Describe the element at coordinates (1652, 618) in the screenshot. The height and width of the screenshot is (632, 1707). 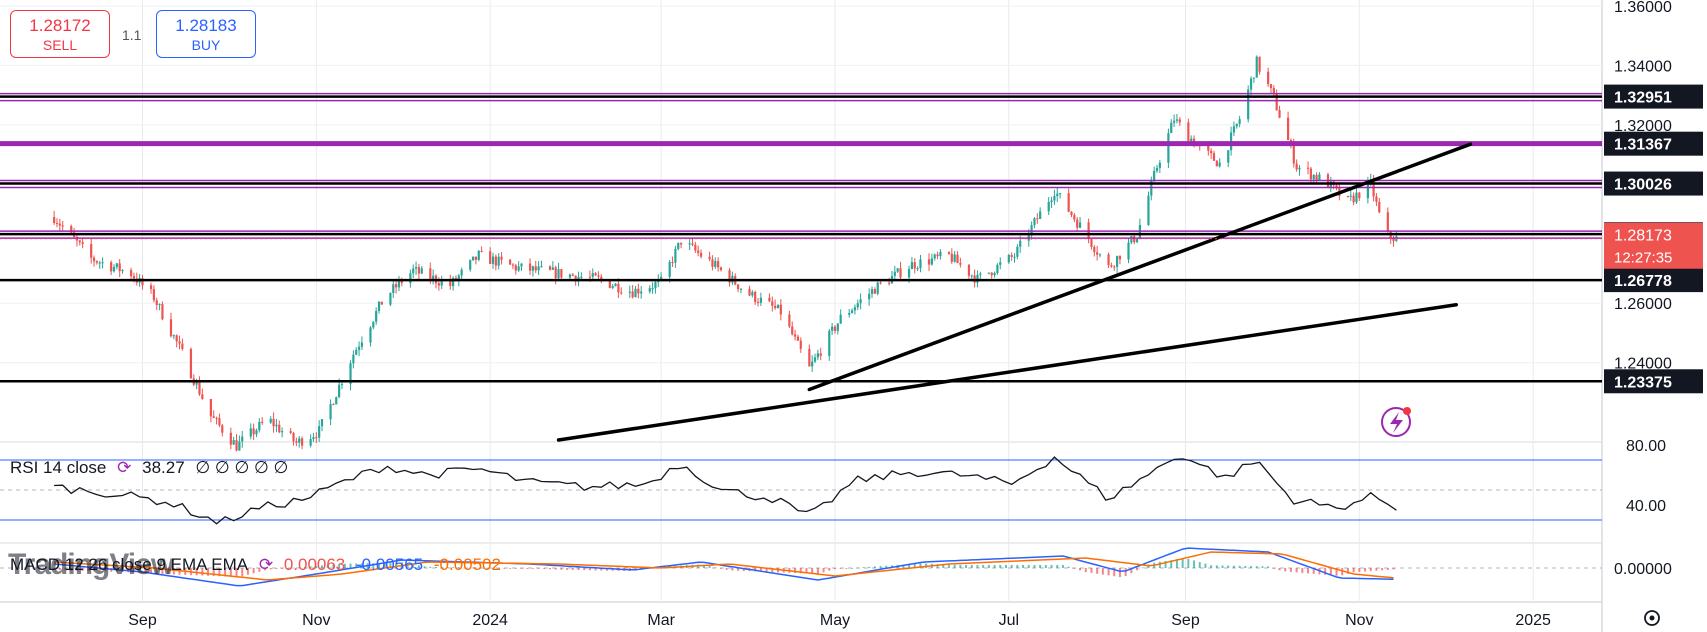
I see `chart-settings-icon-ring` at that location.